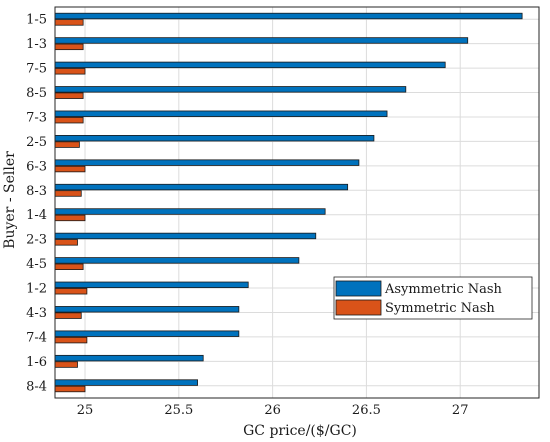 This screenshot has width=550, height=442. Describe the element at coordinates (36, 215) in the screenshot. I see `y-tick-label: 1-4` at that location.